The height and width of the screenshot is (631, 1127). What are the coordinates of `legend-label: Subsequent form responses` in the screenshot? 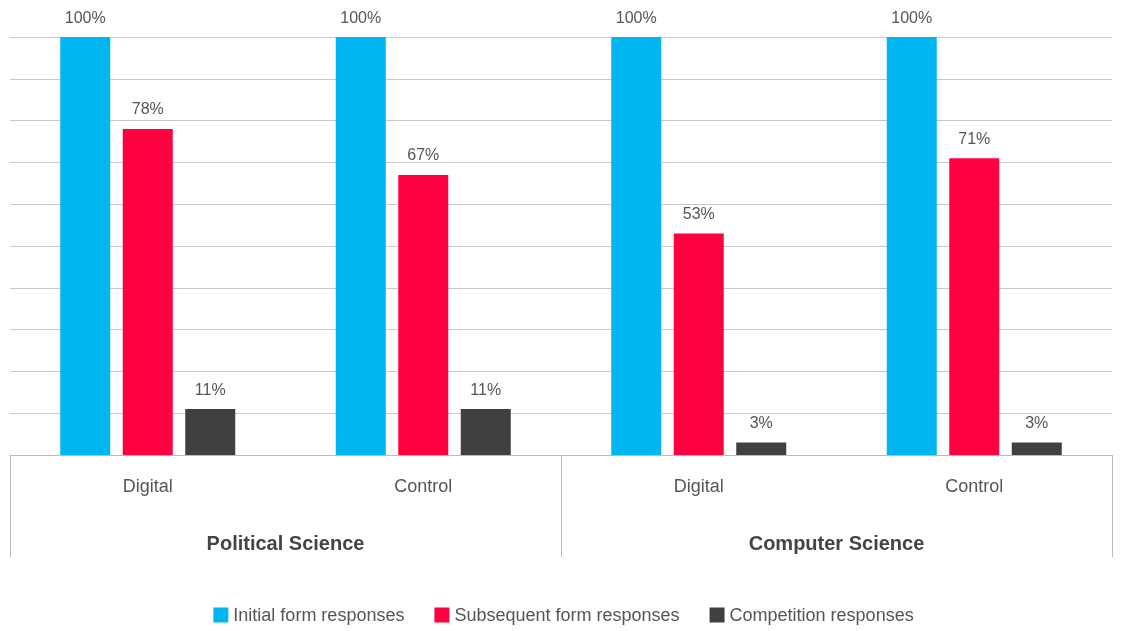 It's located at (567, 615).